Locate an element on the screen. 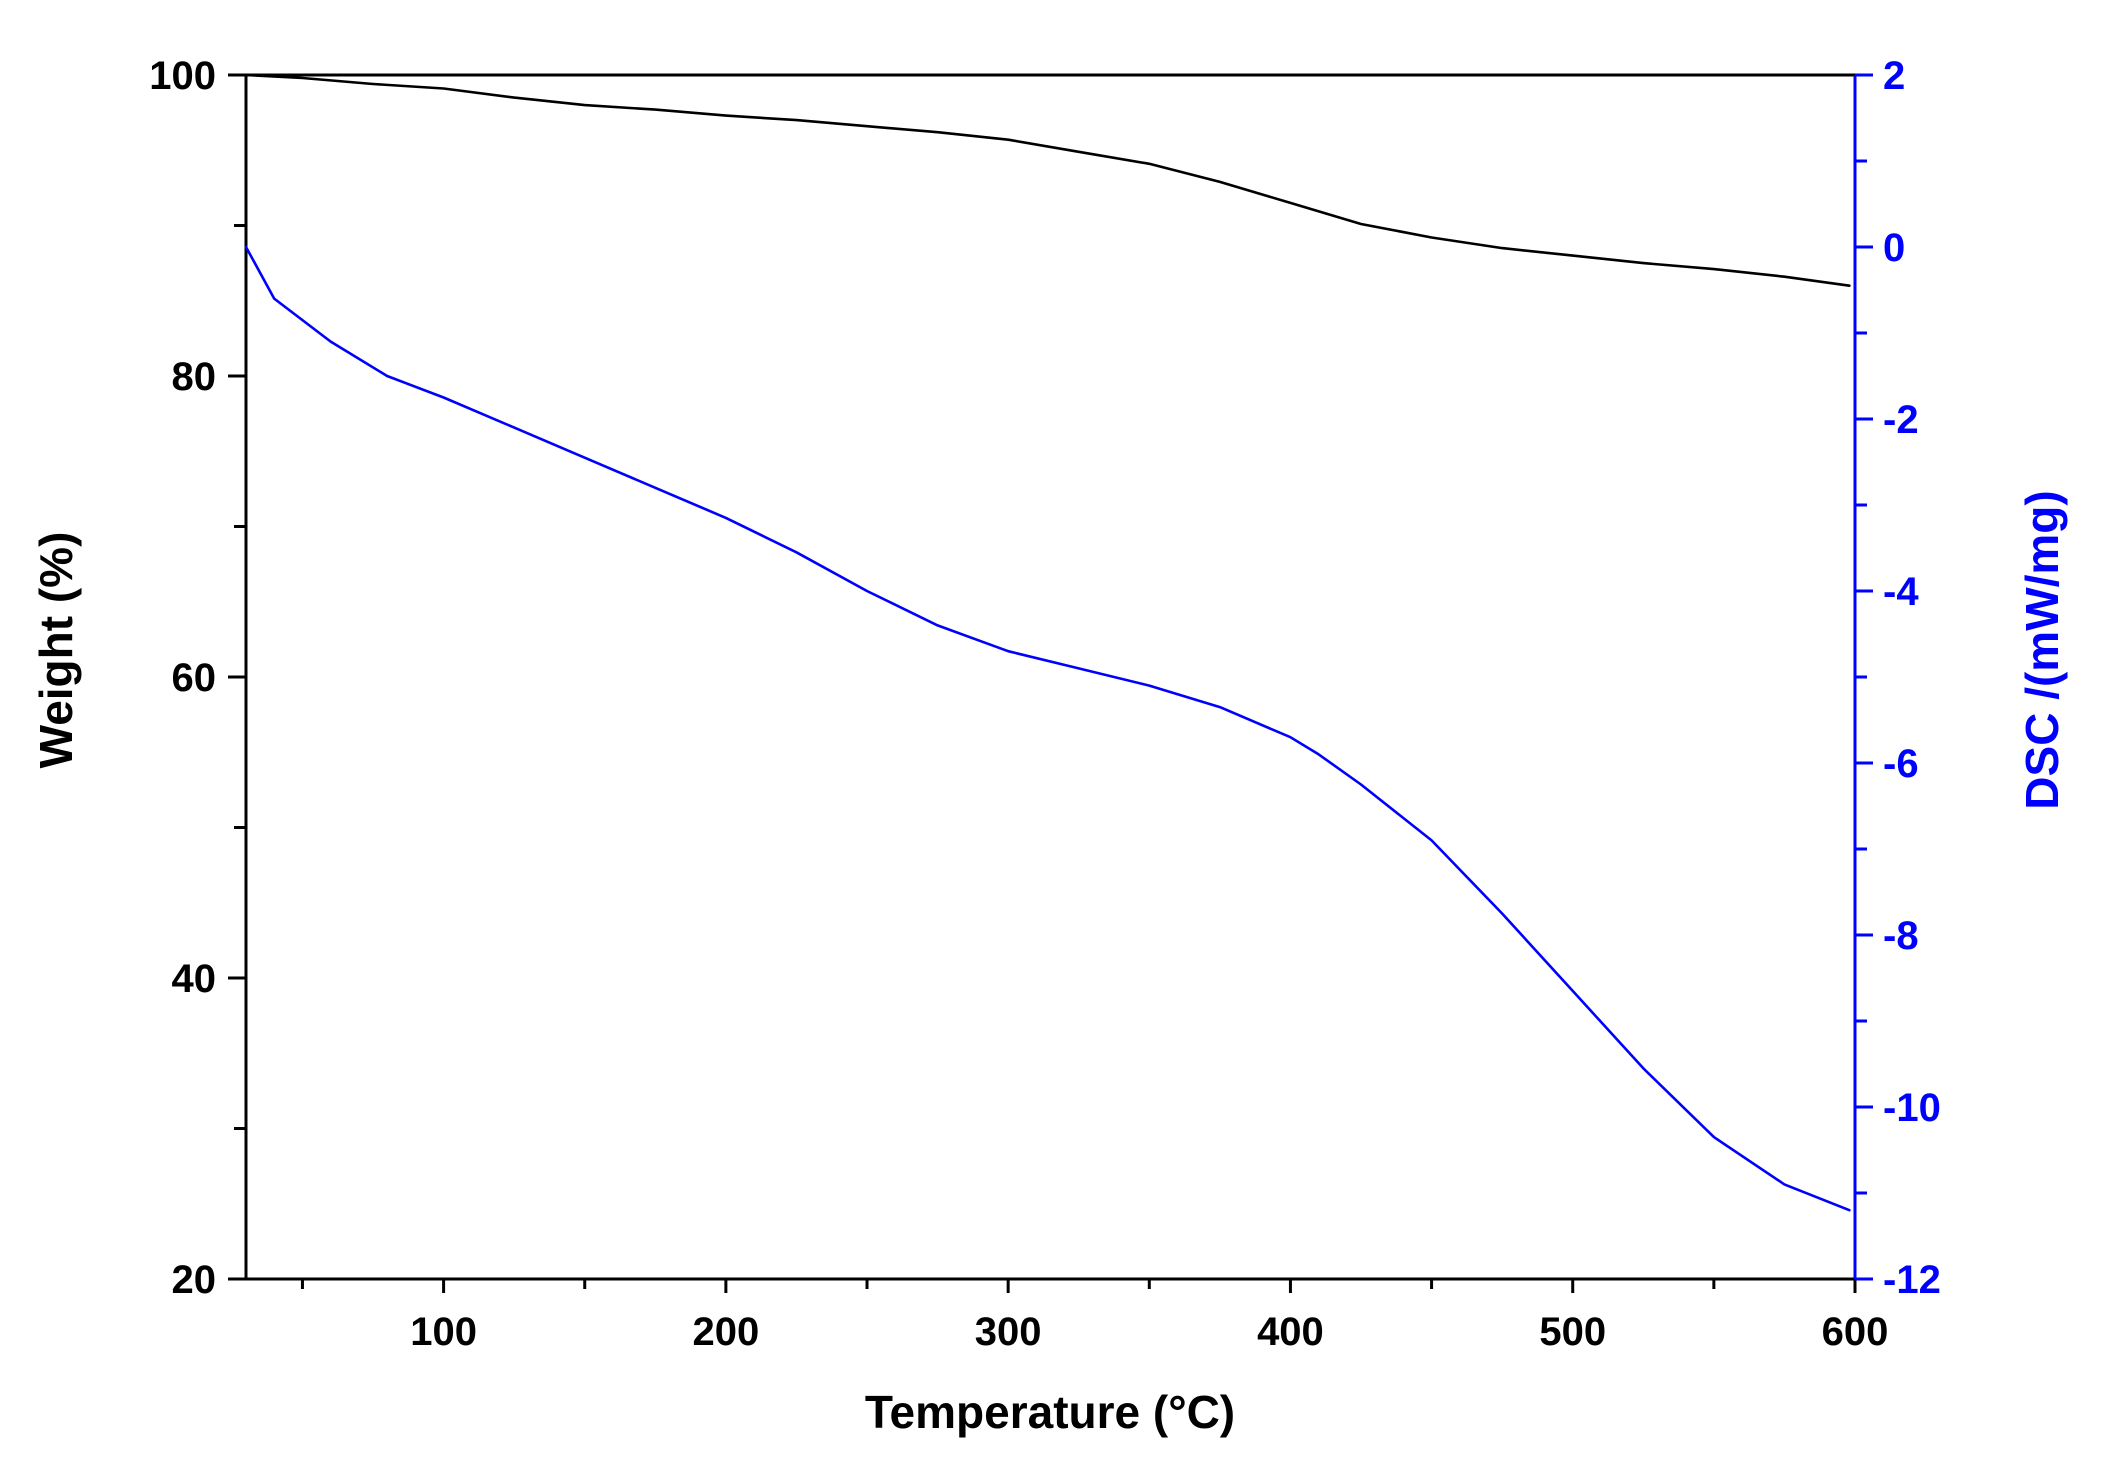 The width and height of the screenshot is (2104, 1475). left-y-tick-label: 80 is located at coordinates (194, 377).